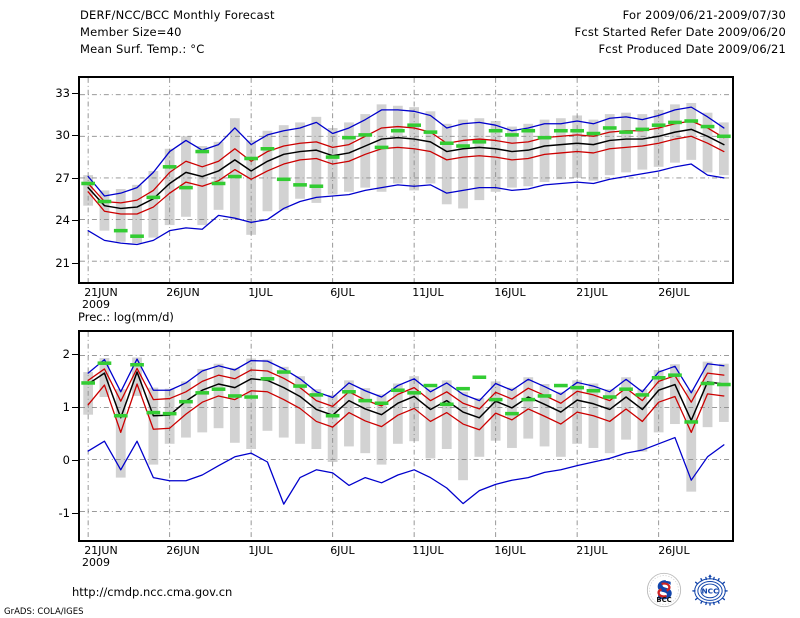 The width and height of the screenshot is (800, 618). What do you see at coordinates (62, 220) in the screenshot?
I see `y-tick-label: 24` at bounding box center [62, 220].